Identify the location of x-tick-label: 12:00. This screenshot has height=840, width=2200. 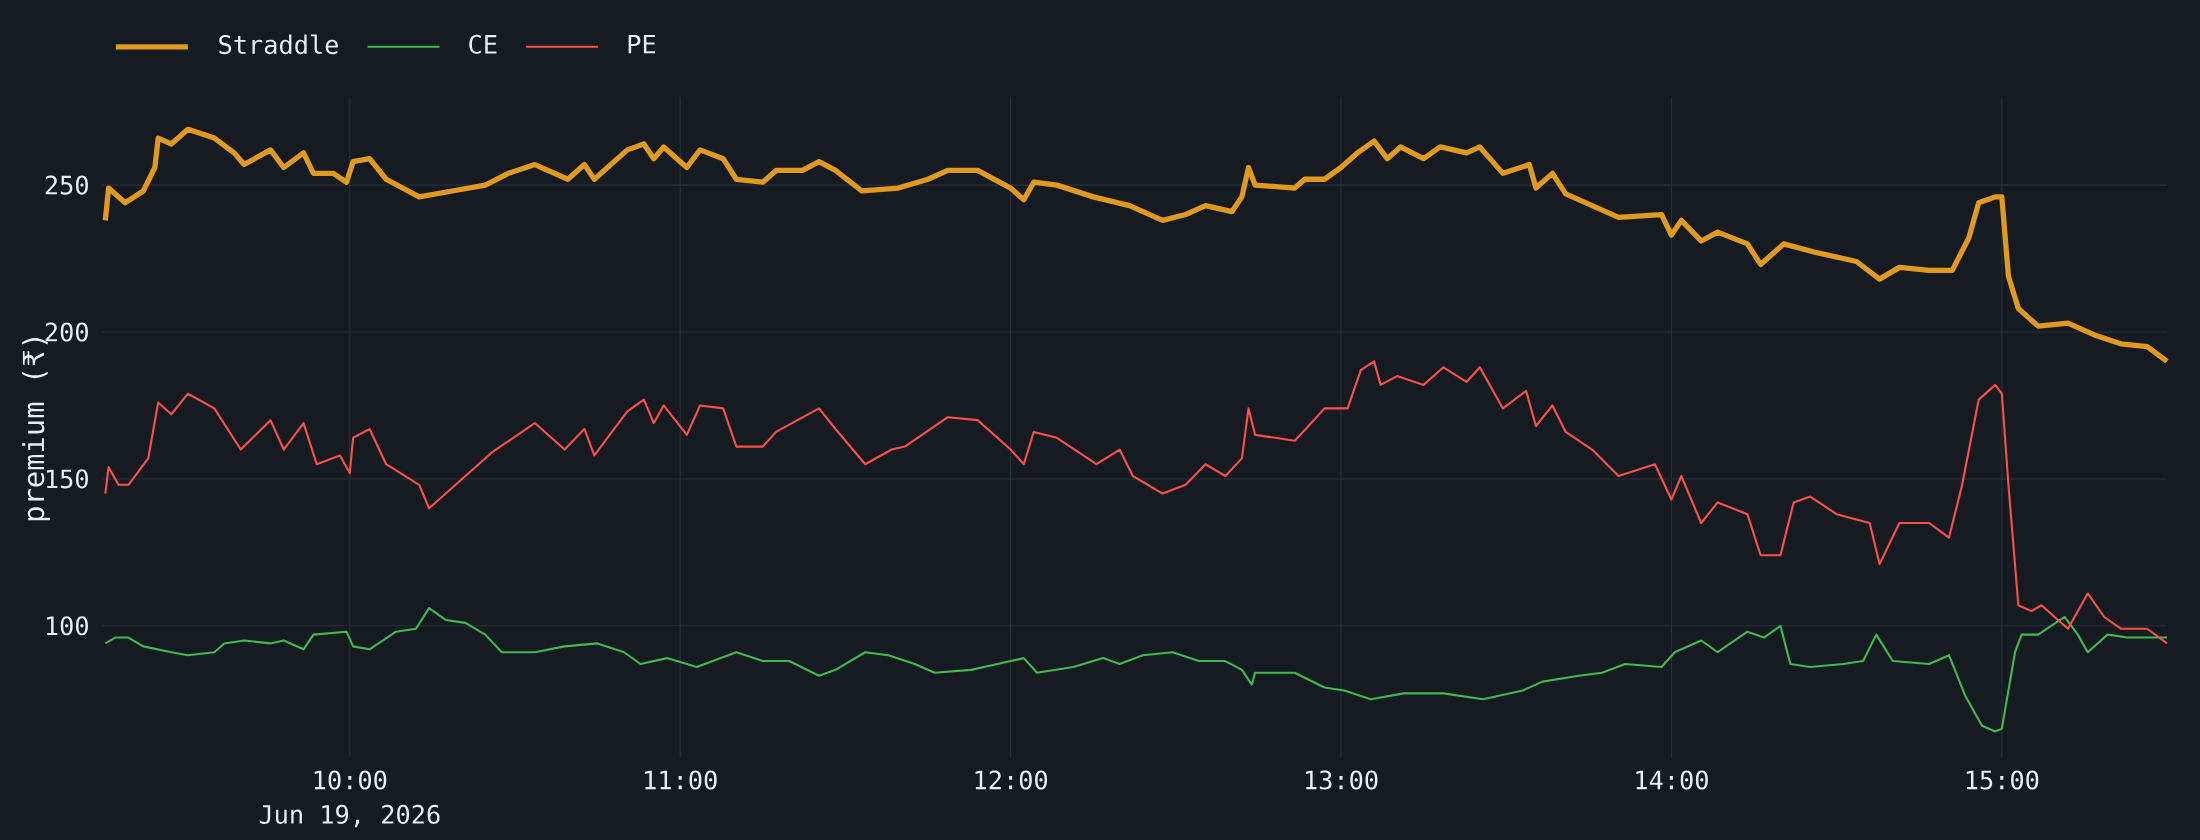
(1011, 780).